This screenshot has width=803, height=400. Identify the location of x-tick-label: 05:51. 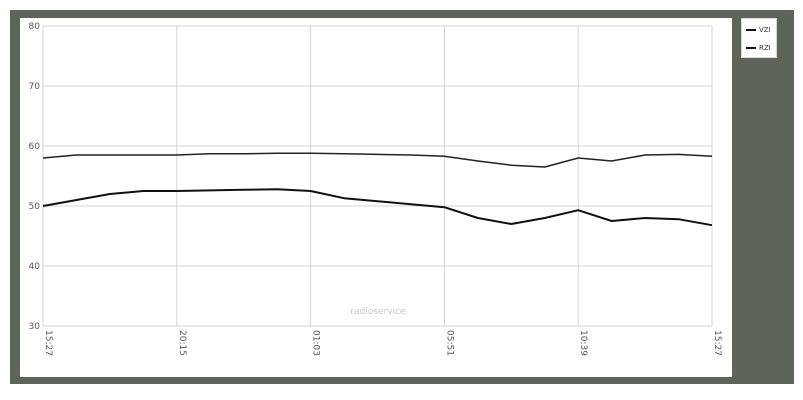
(449, 343).